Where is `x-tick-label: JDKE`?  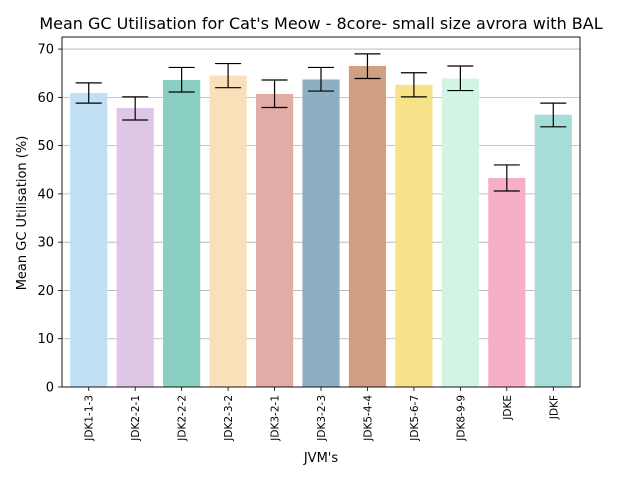 x-tick-label: JDKE is located at coordinates (508, 408).